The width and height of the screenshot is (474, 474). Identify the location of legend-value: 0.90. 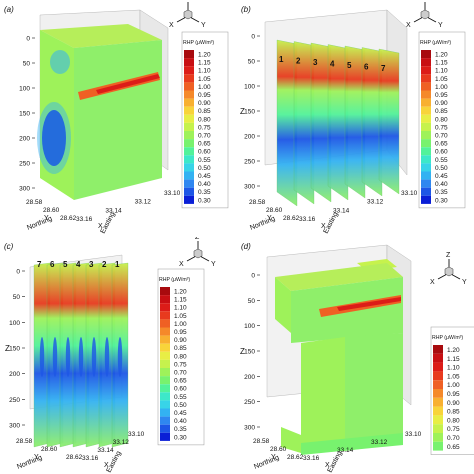
(180, 340).